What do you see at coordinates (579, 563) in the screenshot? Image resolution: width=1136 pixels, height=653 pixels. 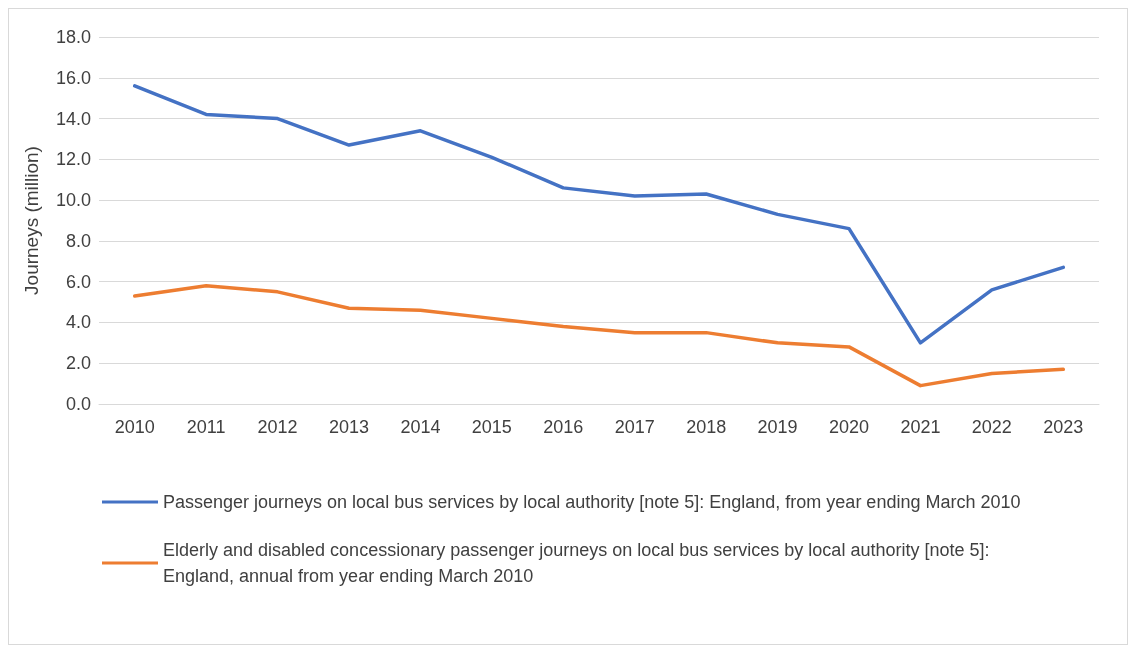 I see `legend-label: Elderly and disabled concessionary passenger journeys on local bus services by local authority [note 5]: England, annual from year ending March 2010` at bounding box center [579, 563].